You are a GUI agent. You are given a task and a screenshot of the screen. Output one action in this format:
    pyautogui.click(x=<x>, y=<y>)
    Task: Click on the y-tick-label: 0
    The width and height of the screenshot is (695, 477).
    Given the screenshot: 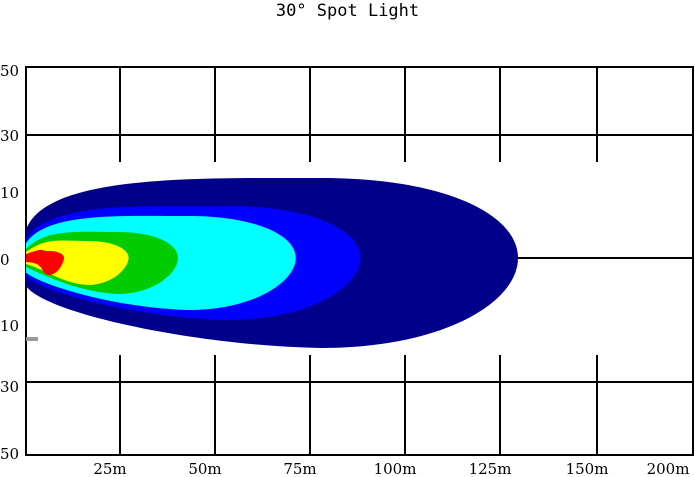 What is the action you would take?
    pyautogui.click(x=5, y=260)
    